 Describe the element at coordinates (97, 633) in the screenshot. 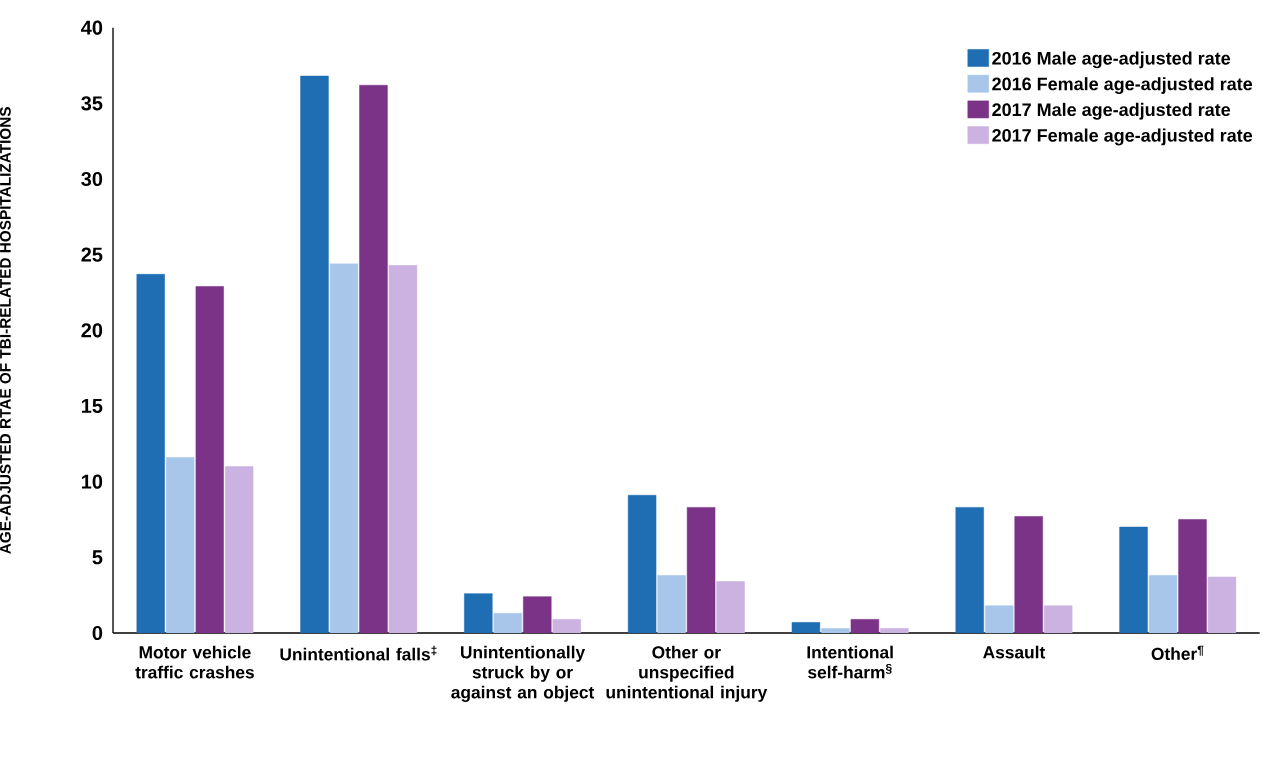

I see `y-tick-label: 0` at that location.